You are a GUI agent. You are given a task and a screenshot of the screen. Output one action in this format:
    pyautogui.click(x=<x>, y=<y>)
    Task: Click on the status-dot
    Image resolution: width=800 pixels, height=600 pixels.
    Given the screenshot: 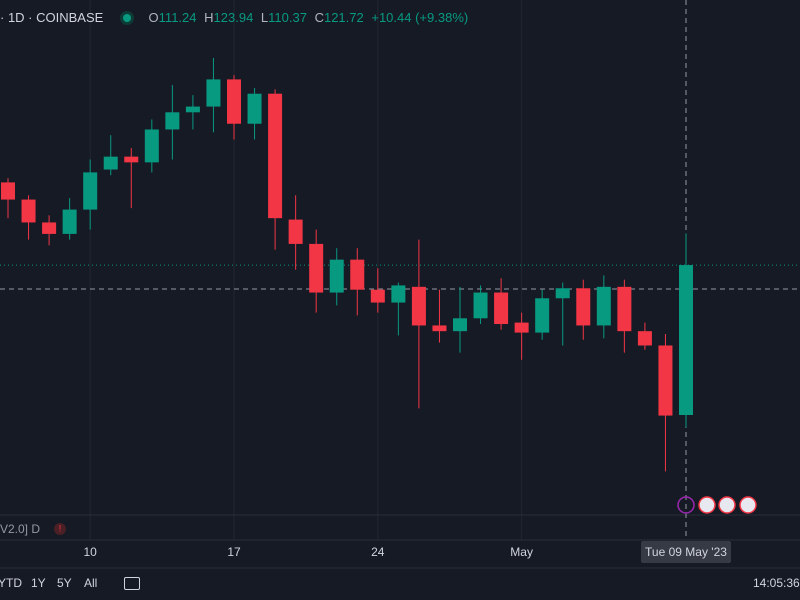 What is the action you would take?
    pyautogui.click(x=126, y=18)
    